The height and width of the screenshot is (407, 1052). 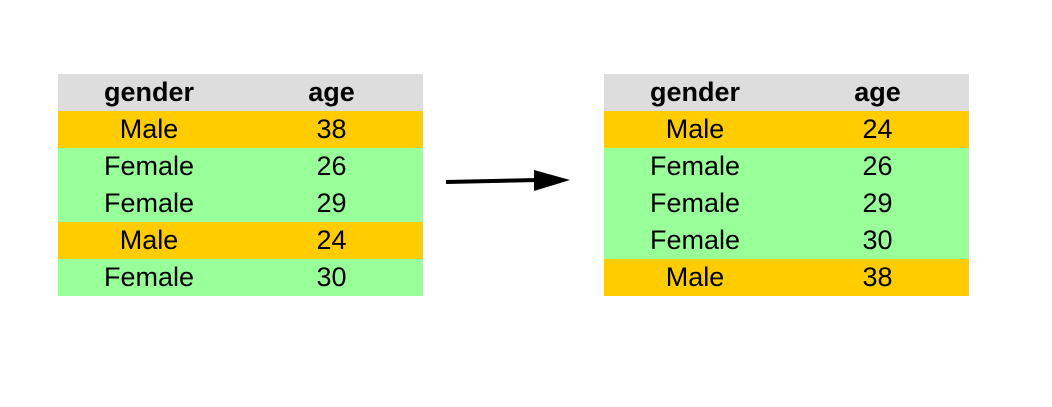 What do you see at coordinates (508, 180) in the screenshot?
I see `transform-arrow-icon` at bounding box center [508, 180].